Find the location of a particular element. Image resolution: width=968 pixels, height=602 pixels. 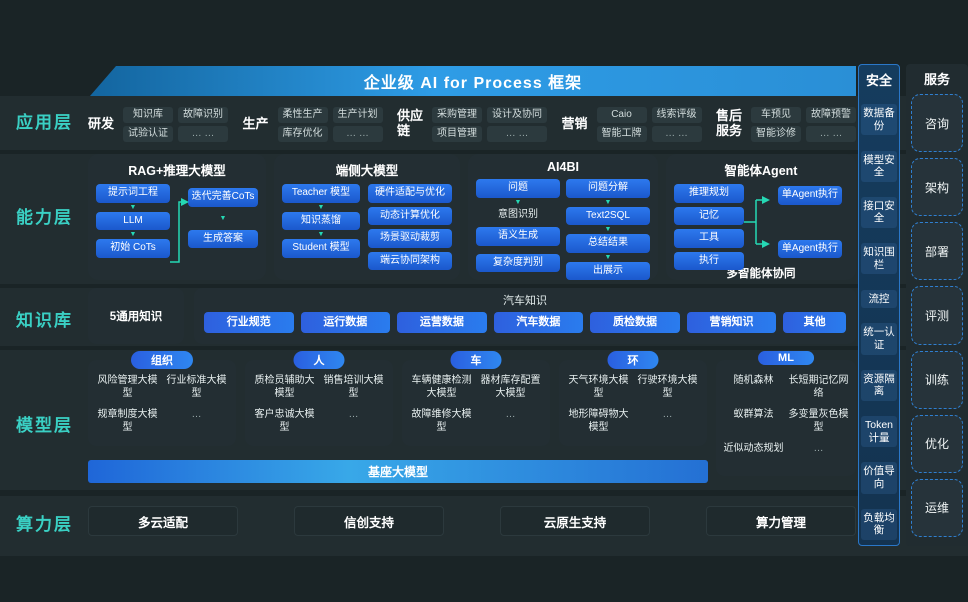

app-item: 采购管理 is located at coordinates (457, 114).